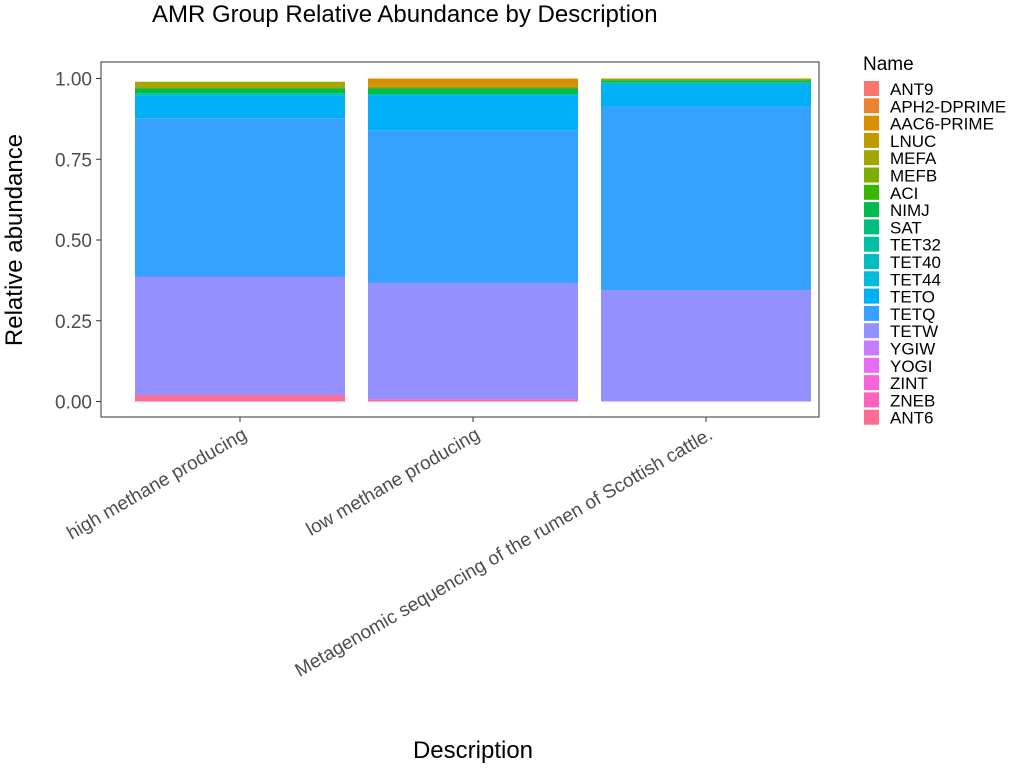 The height and width of the screenshot is (768, 1024). Describe the element at coordinates (911, 418) in the screenshot. I see `legend-label: ANT6` at that location.